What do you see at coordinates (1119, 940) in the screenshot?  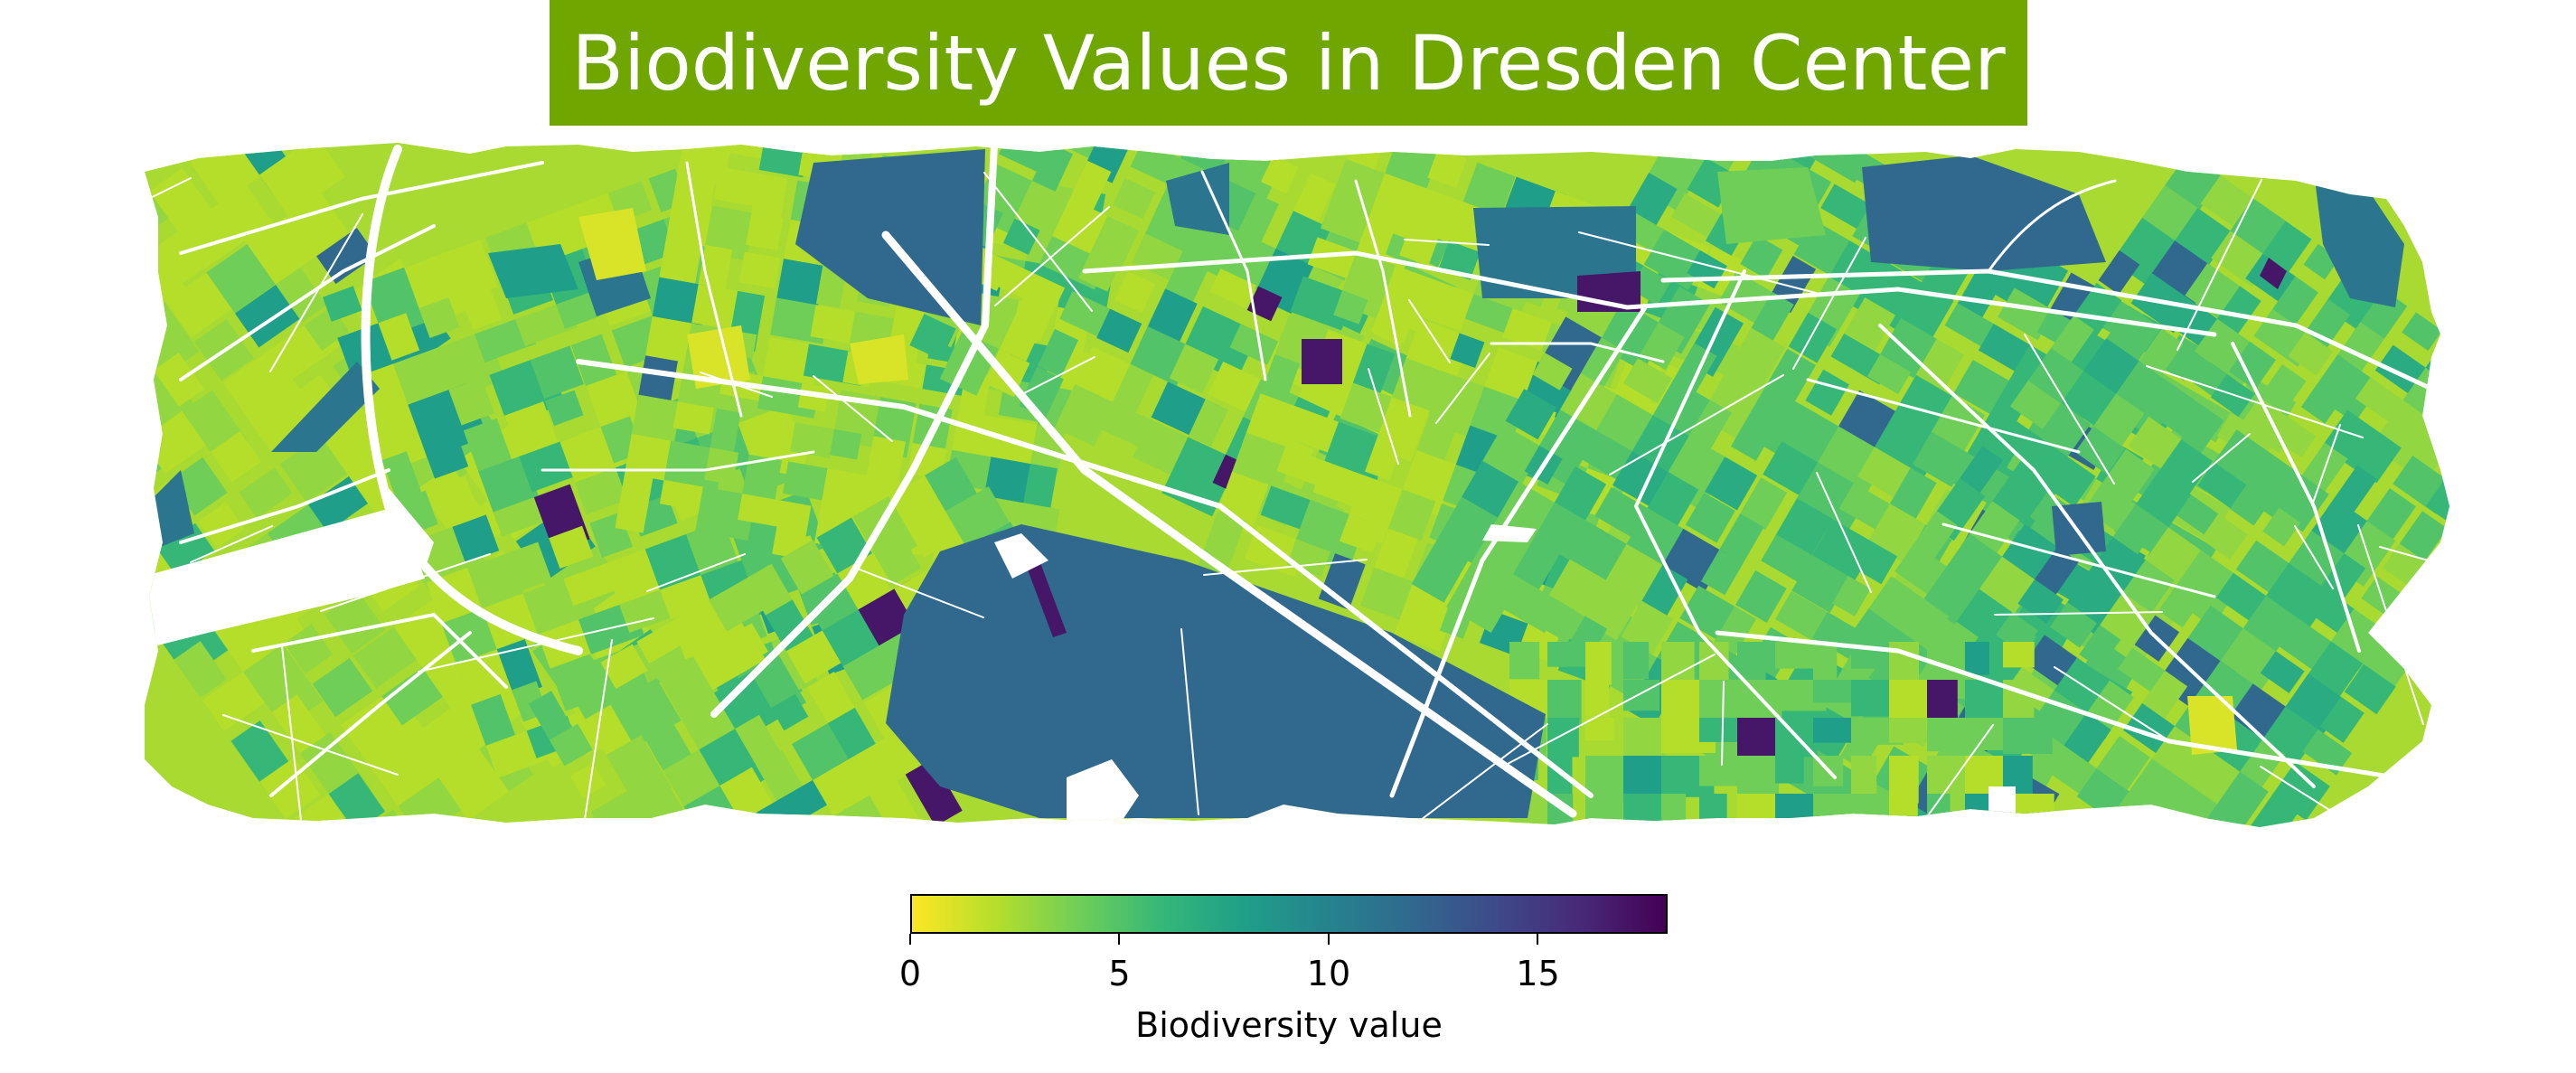 I see `colorbar-tick` at bounding box center [1119, 940].